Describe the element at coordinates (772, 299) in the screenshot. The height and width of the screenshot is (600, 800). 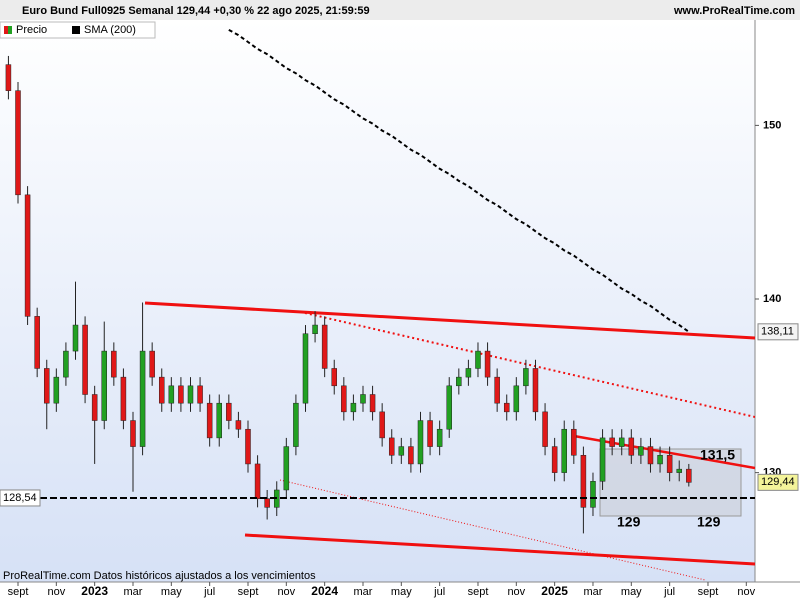
I see `y-tick-label: 140` at that location.